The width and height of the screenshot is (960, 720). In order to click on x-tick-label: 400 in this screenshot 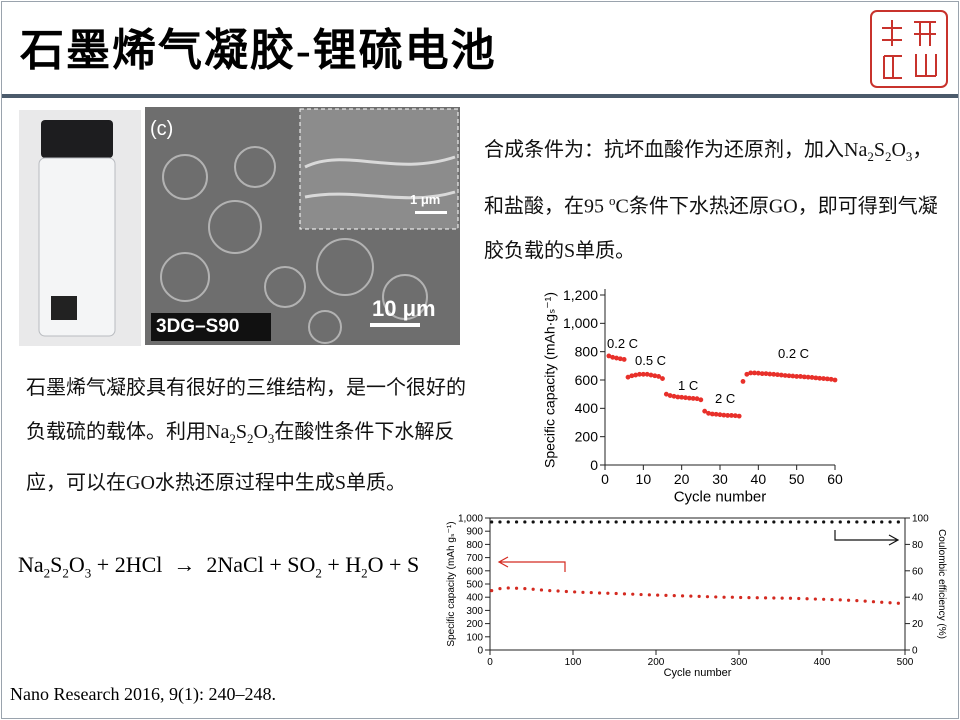, I will do `click(822, 662)`.